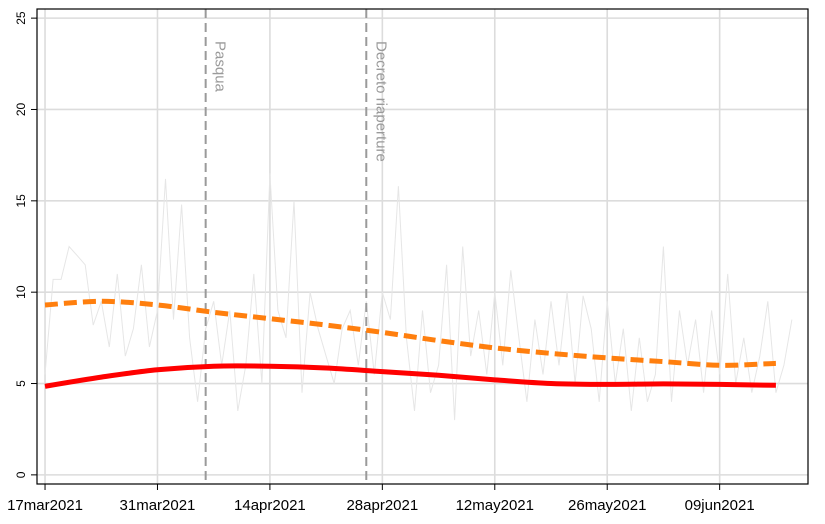  What do you see at coordinates (270, 505) in the screenshot?
I see `x-tick-label: 14apr2021` at bounding box center [270, 505].